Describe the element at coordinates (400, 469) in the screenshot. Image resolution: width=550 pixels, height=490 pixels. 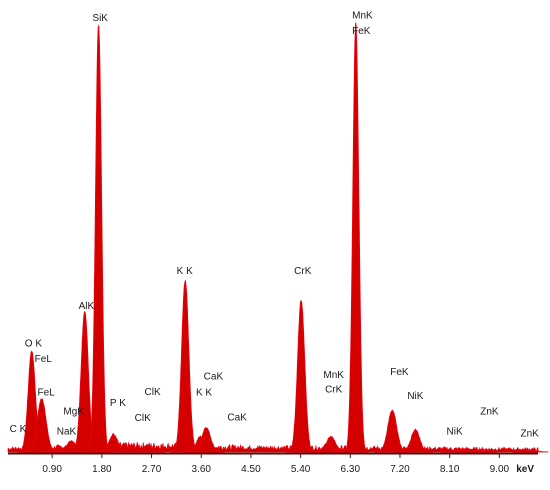
I see `x-tick-label: 7.20` at that location.